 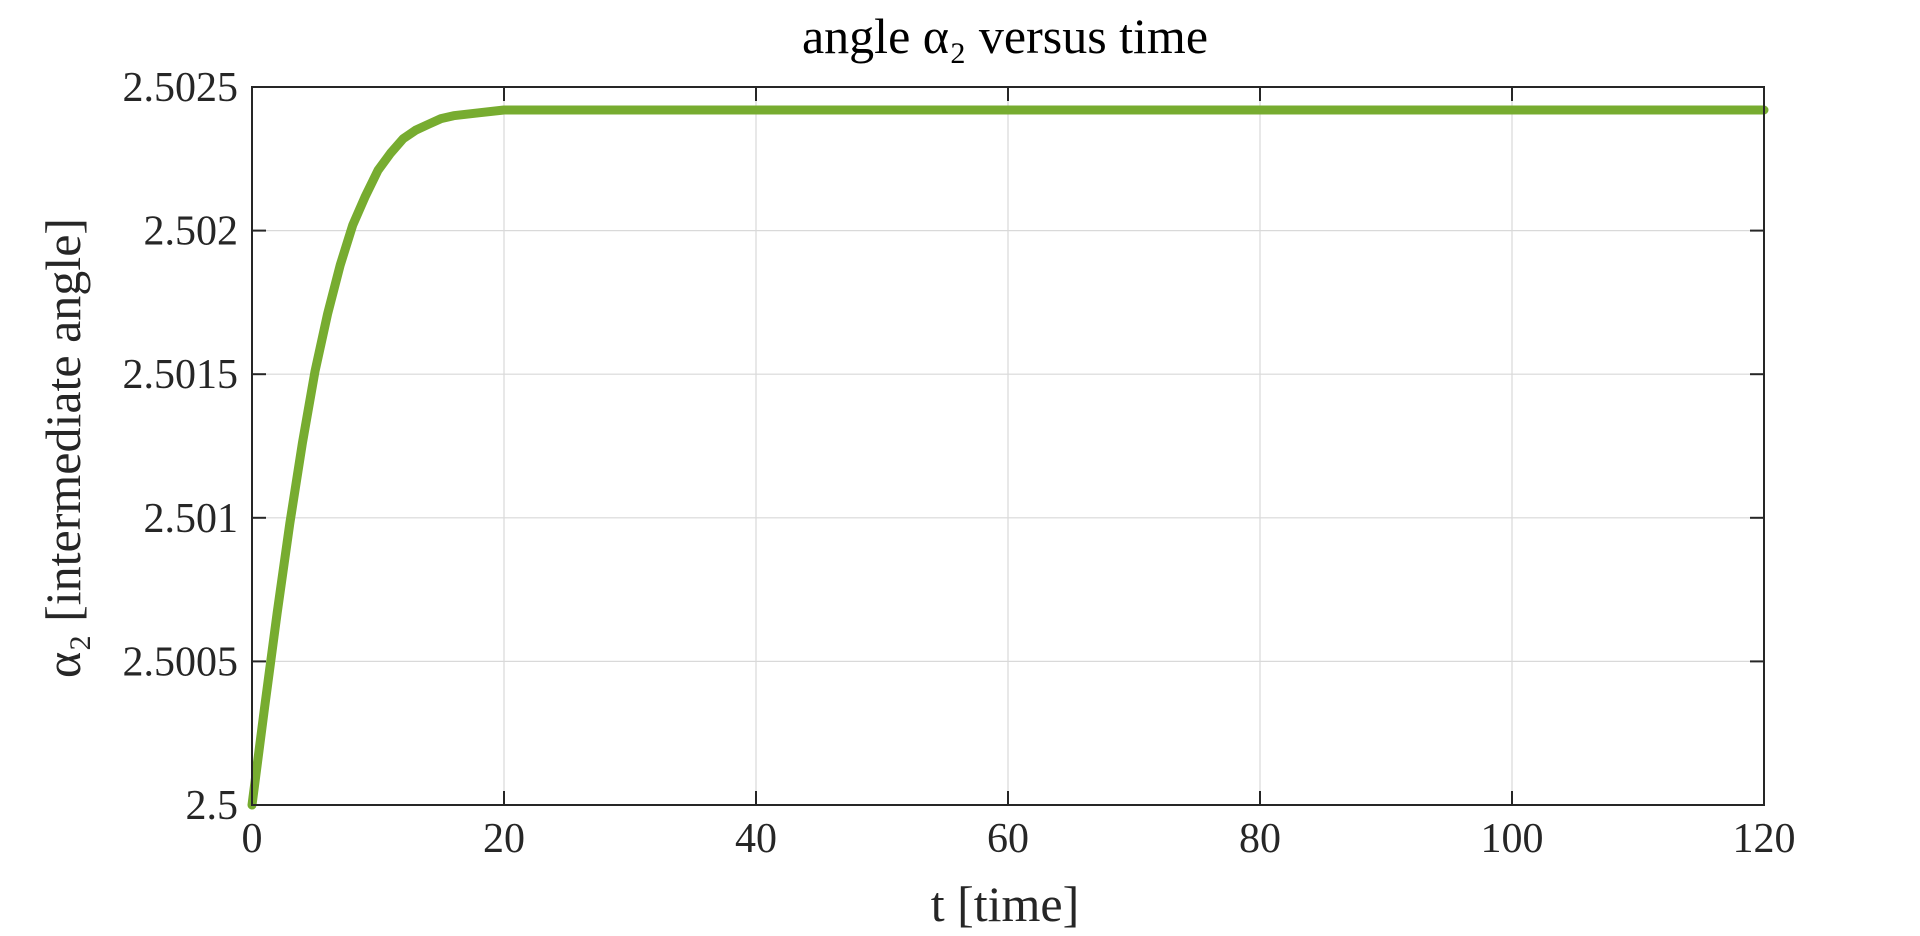 What do you see at coordinates (1005, 36) in the screenshot?
I see `chart-title: angle α₂ versus time` at bounding box center [1005, 36].